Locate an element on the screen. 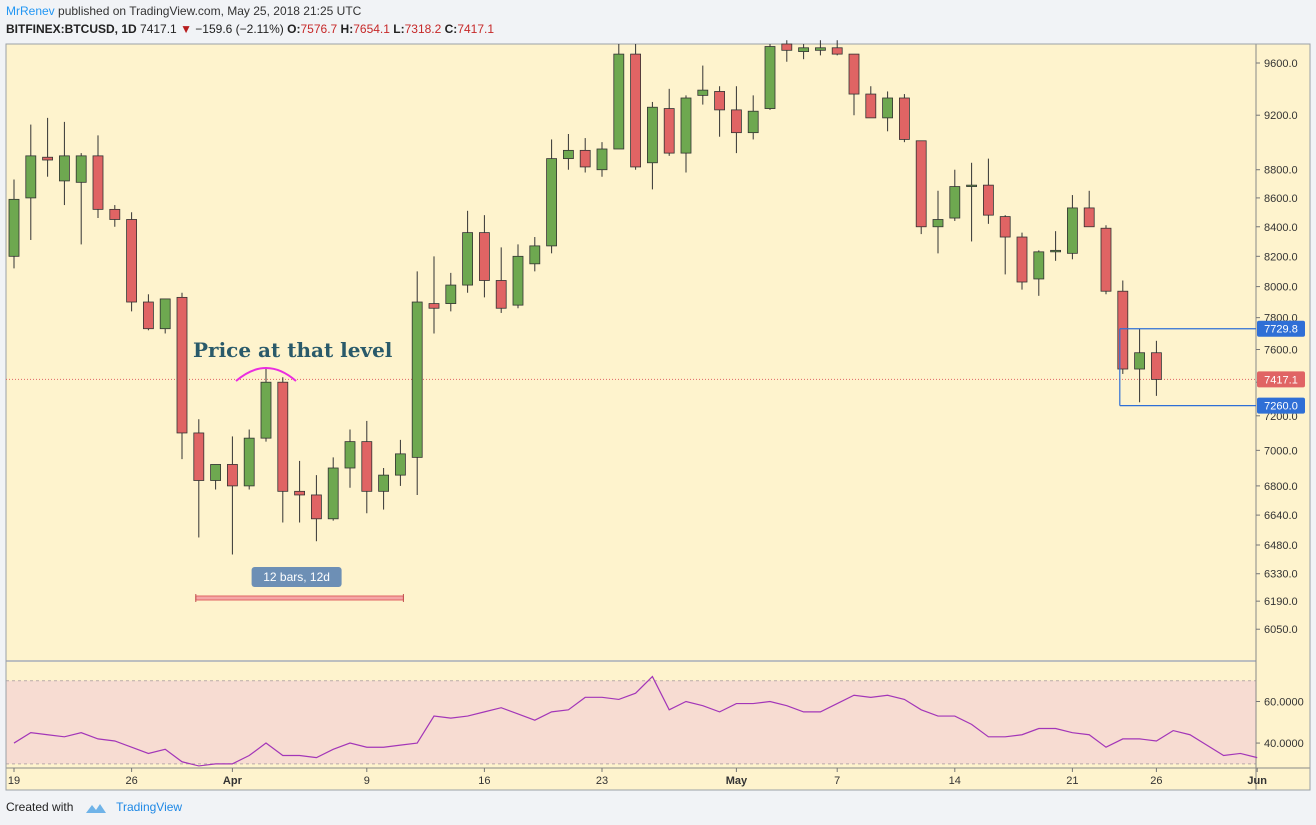  close-label: C: is located at coordinates (451, 29).